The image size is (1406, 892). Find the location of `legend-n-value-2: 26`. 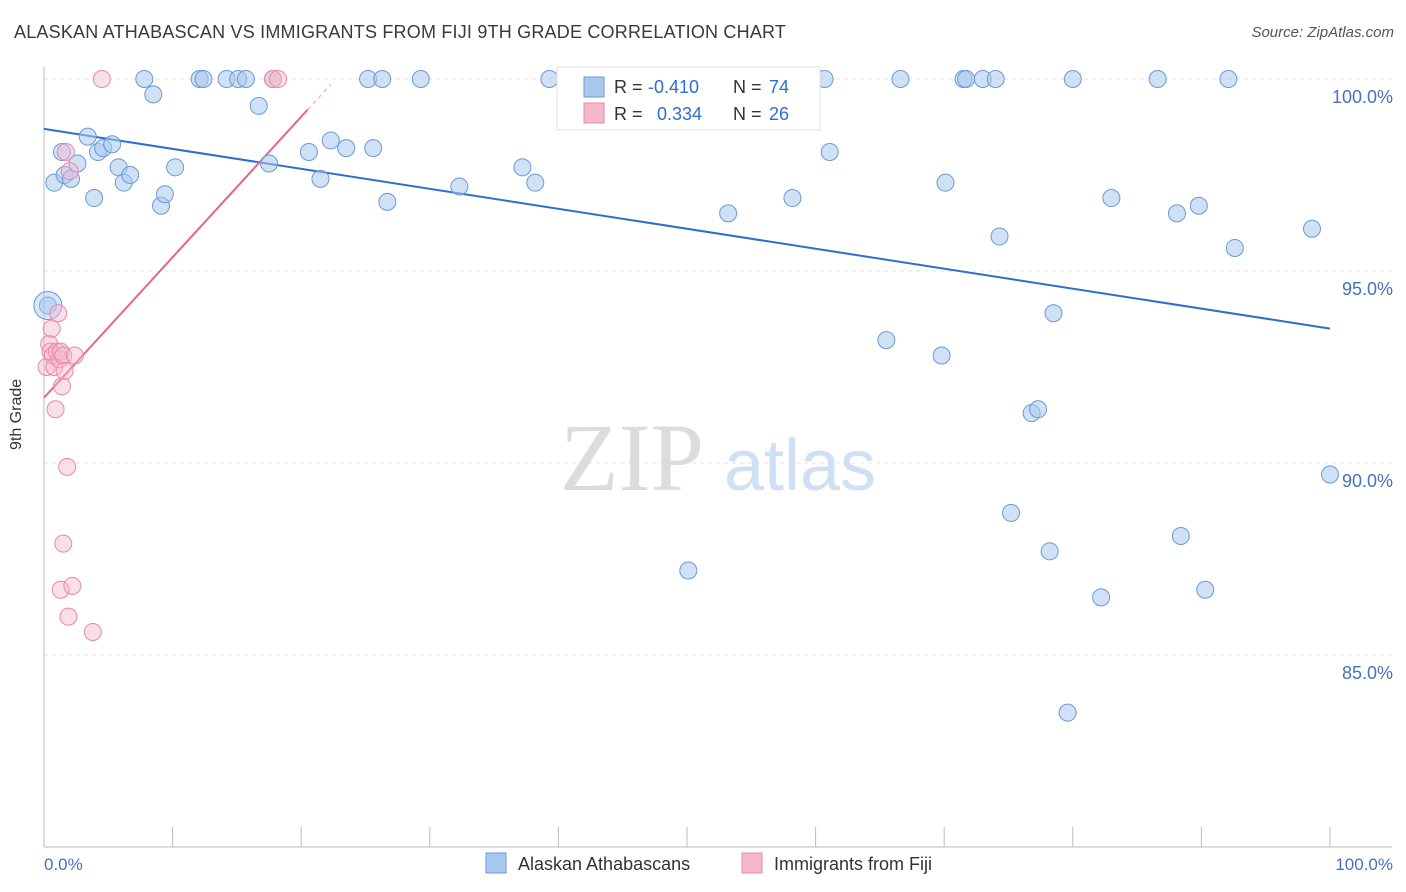

legend-n-value-2: 26 is located at coordinates (779, 114).